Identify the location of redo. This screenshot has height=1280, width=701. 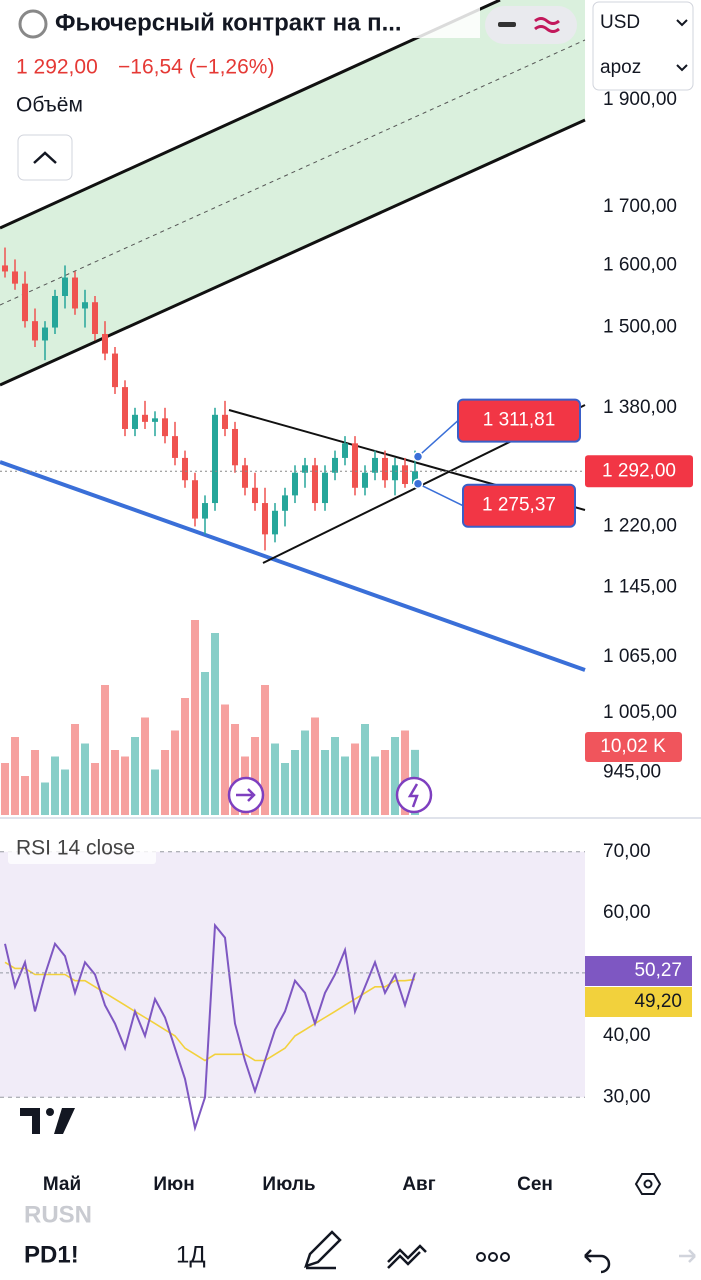
(687, 1256).